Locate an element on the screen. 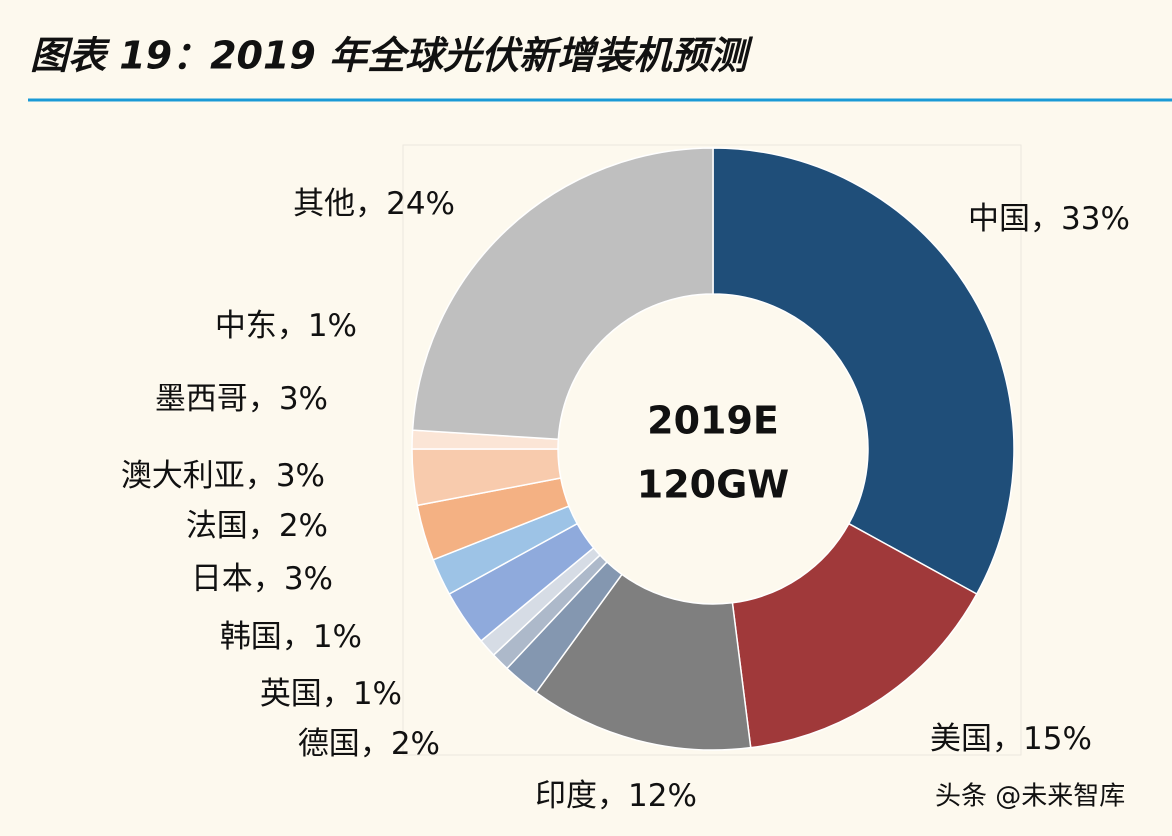 The width and height of the screenshot is (1172, 836). category-name: 中东 is located at coordinates (246, 326).